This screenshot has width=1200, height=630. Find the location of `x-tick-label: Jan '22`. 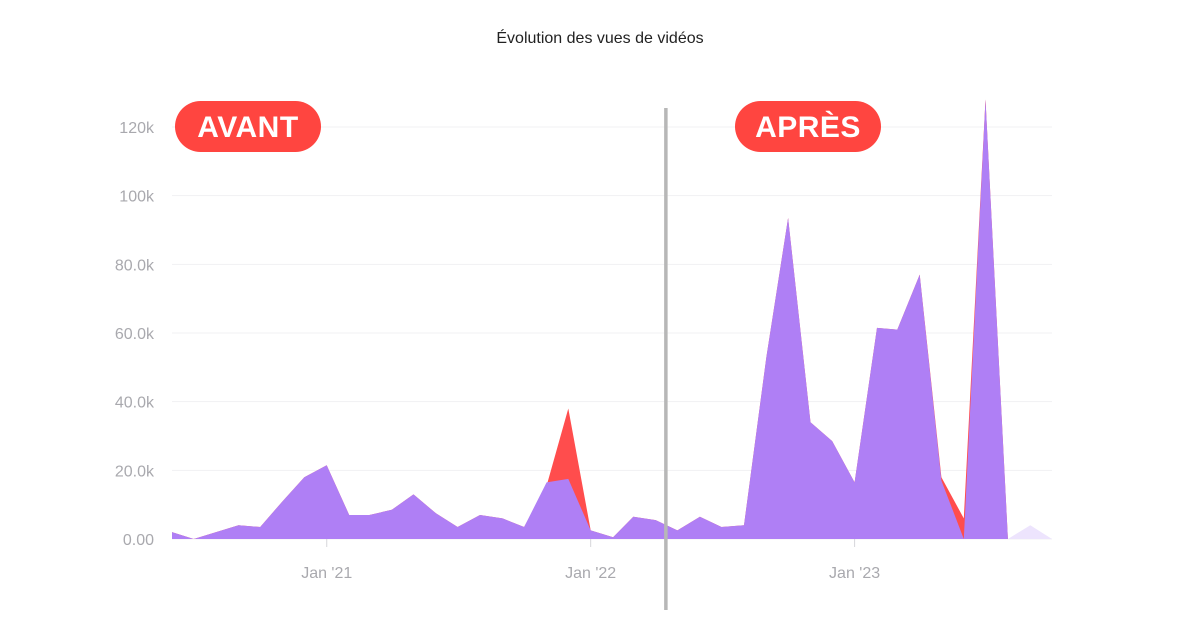

x-tick-label: Jan '22 is located at coordinates (590, 573).